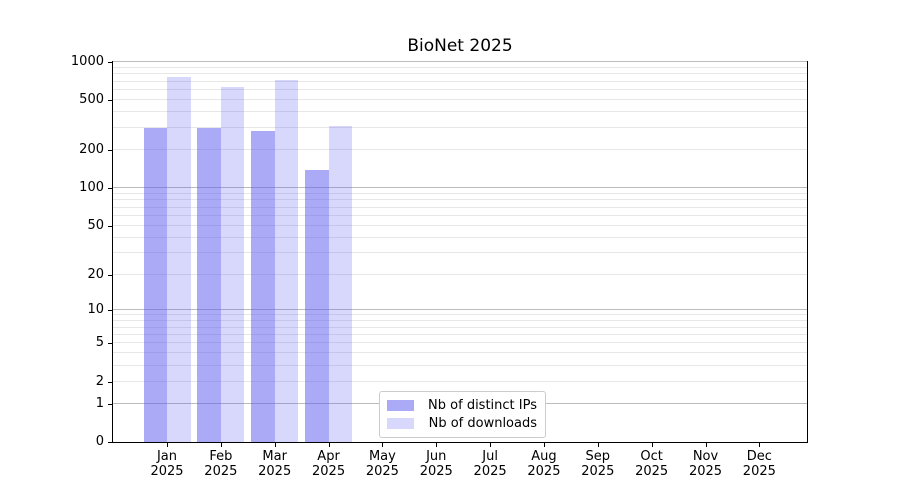  Describe the element at coordinates (91, 188) in the screenshot. I see `y-tick-label: 100` at that location.